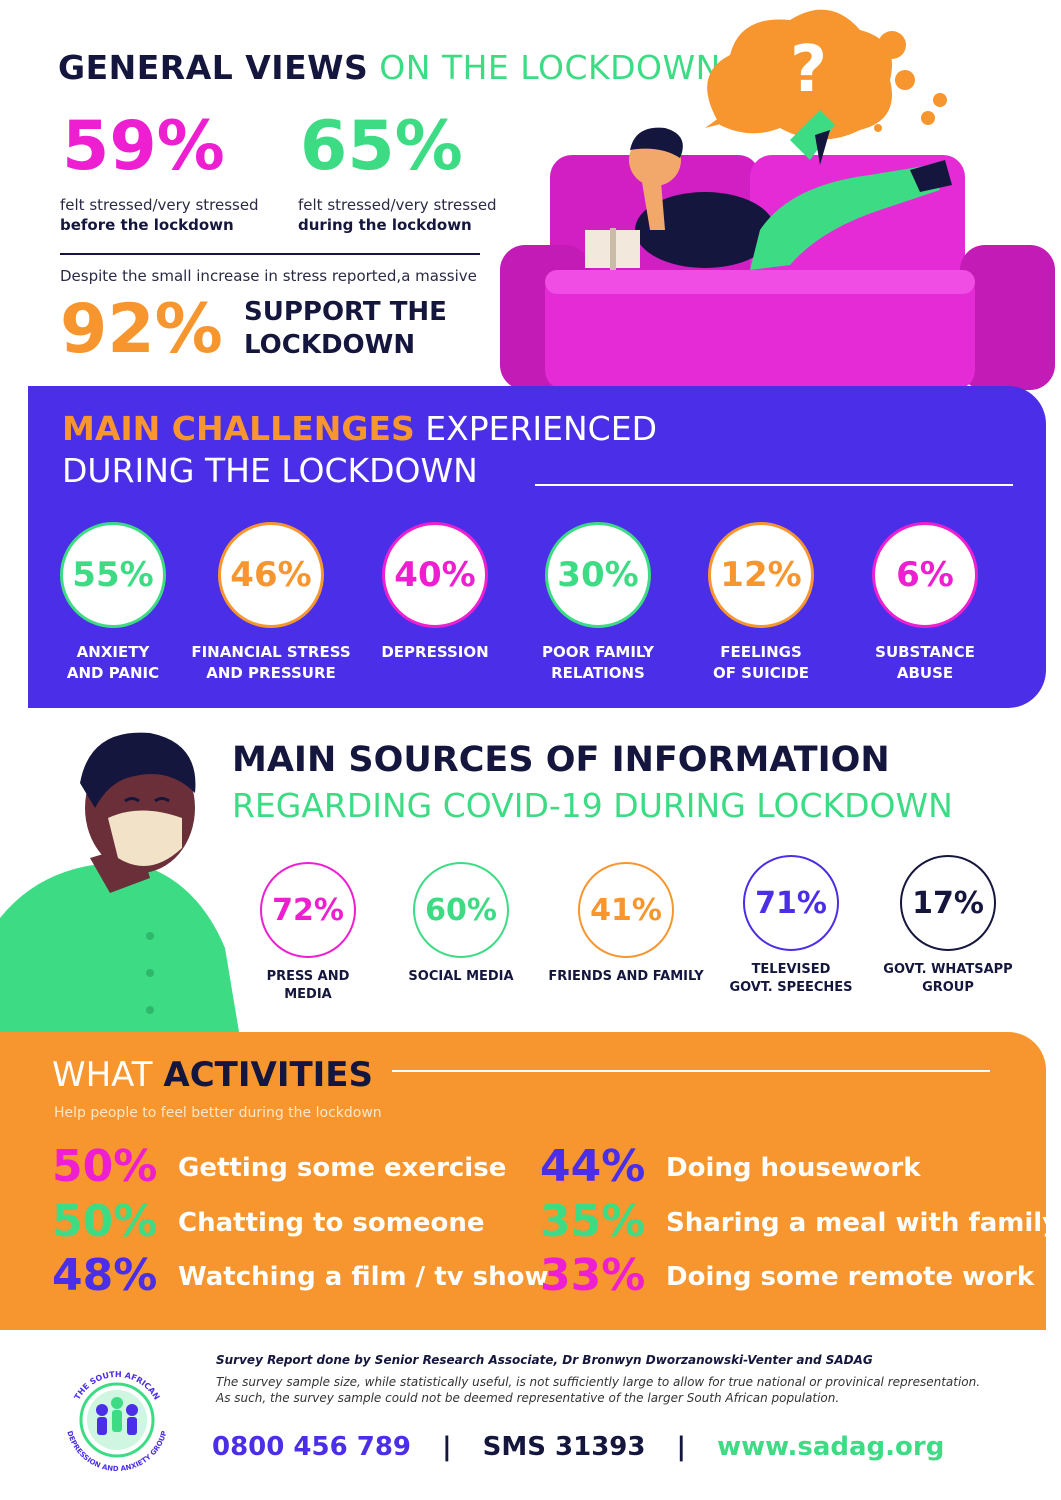  Describe the element at coordinates (831, 1447) in the screenshot. I see `website-link: www.sadag.org` at that location.